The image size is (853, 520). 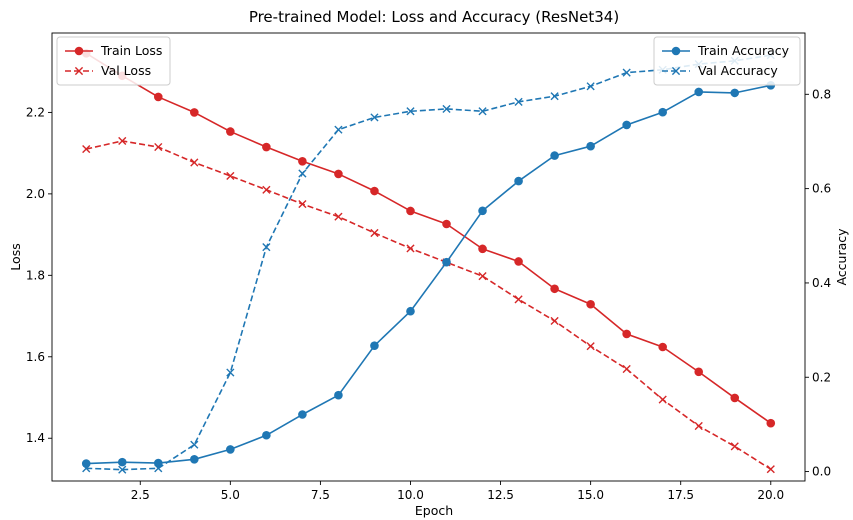 I want to click on legend-loss: Train Loss Val Loss, so click(x=113, y=61).